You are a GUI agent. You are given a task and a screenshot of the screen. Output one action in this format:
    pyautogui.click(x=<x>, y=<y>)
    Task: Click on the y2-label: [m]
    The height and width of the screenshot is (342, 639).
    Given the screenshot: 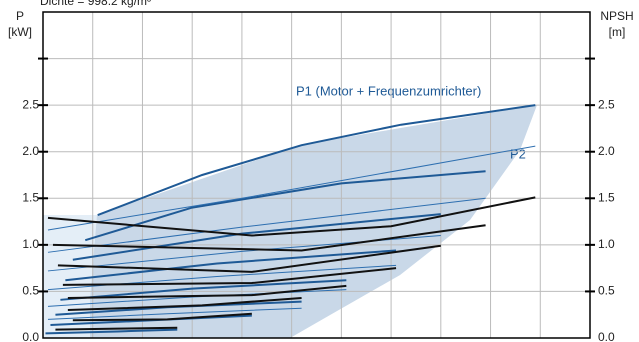 What is the action you would take?
    pyautogui.click(x=617, y=32)
    